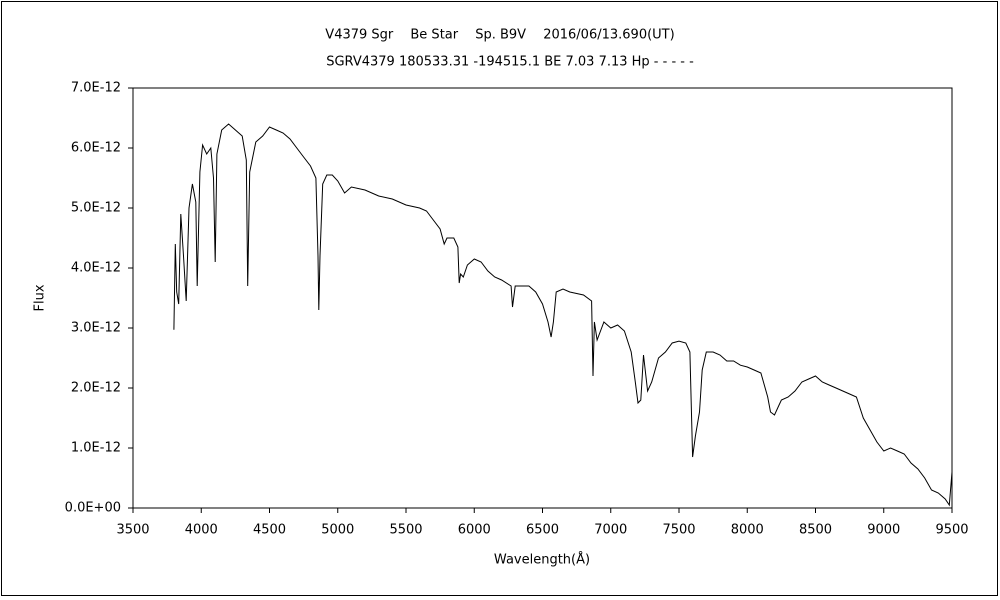 This screenshot has width=1000, height=600. Describe the element at coordinates (883, 530) in the screenshot. I see `x-tick-label: 9000` at that location.